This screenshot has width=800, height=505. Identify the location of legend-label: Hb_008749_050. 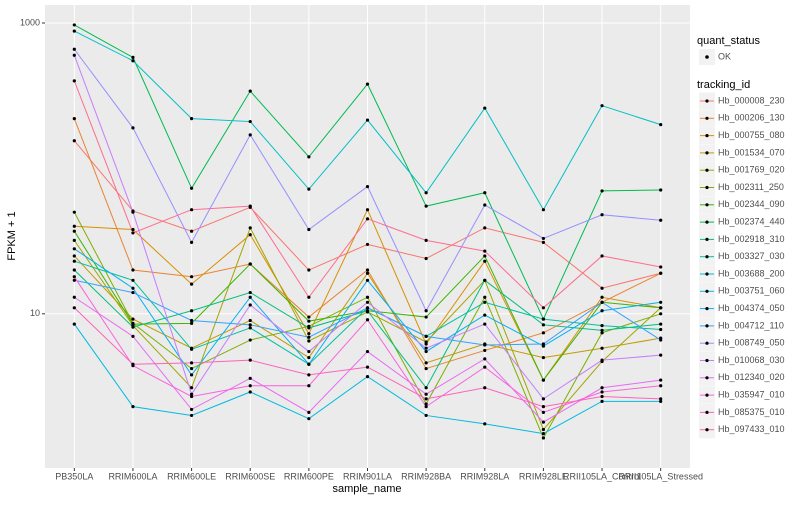
(751, 343).